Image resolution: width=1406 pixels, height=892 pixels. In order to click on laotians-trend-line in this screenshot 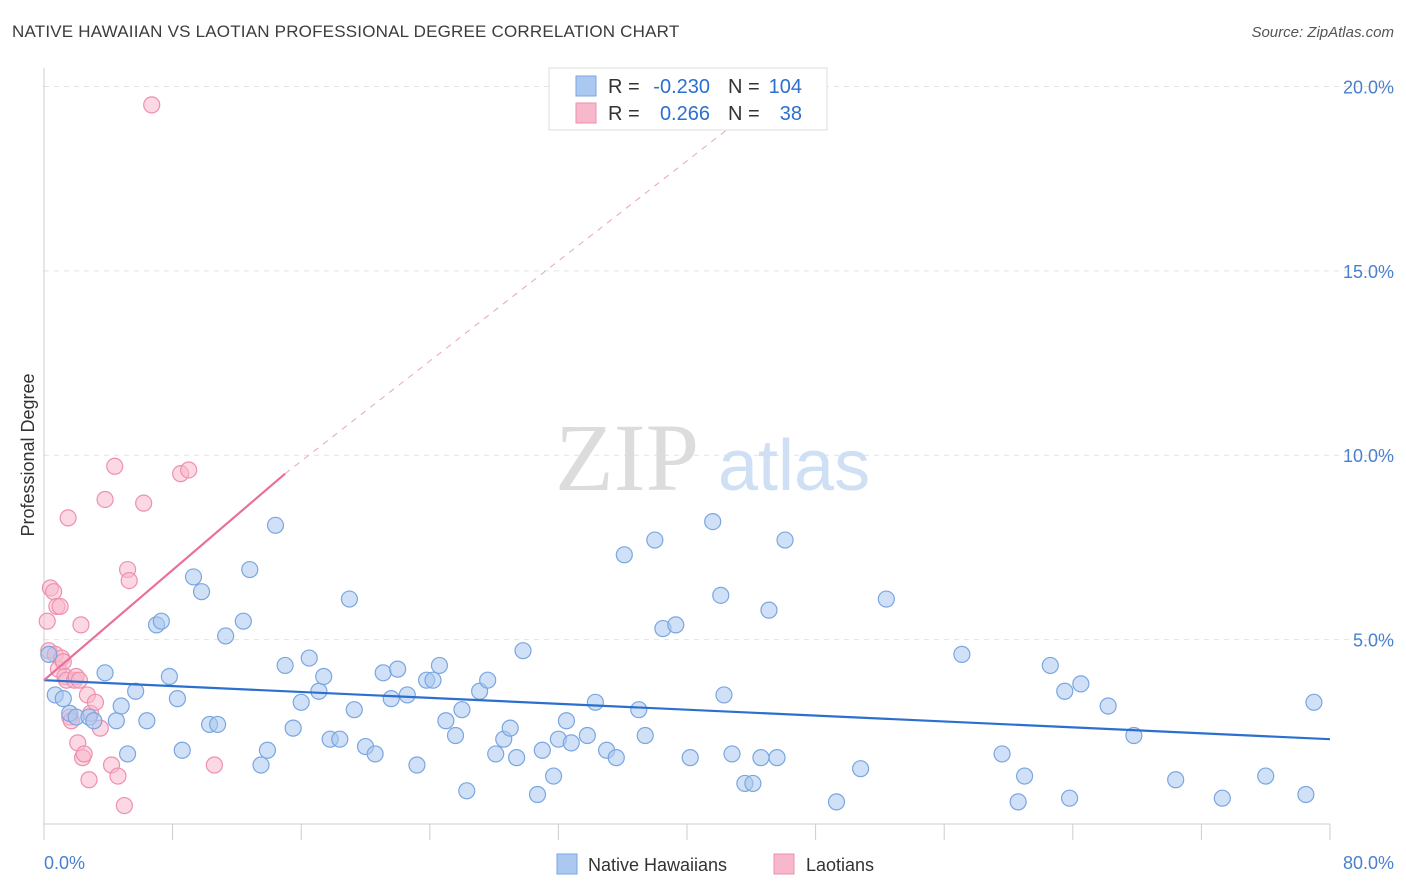, I will do `click(164, 577)`.